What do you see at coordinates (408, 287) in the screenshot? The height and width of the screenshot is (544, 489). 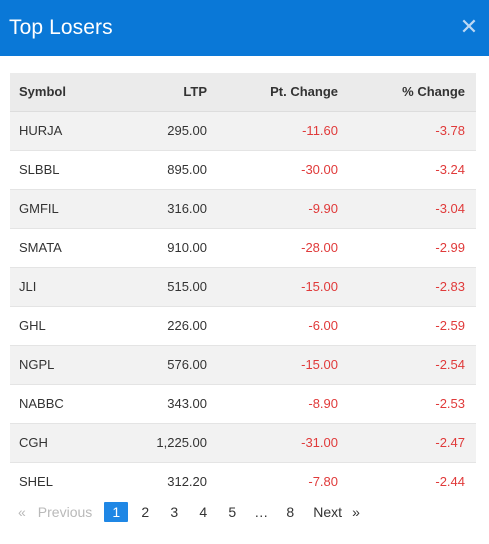 I see `cell-pct-change: -2.83` at bounding box center [408, 287].